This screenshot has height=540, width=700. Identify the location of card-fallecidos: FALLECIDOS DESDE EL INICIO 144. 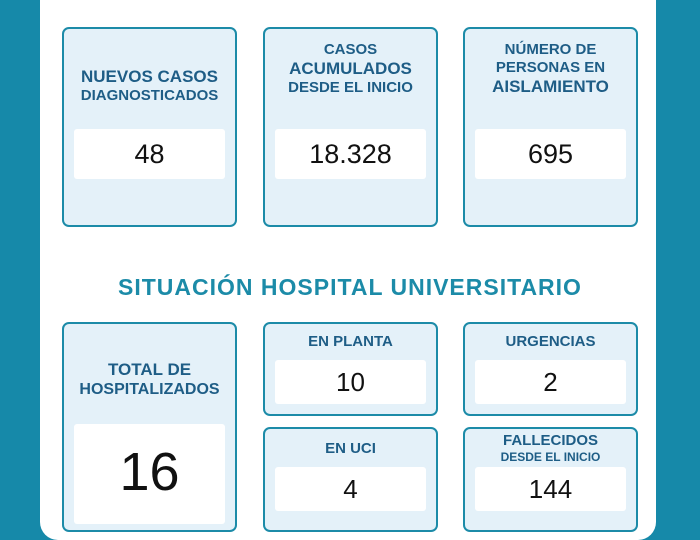
(550, 479).